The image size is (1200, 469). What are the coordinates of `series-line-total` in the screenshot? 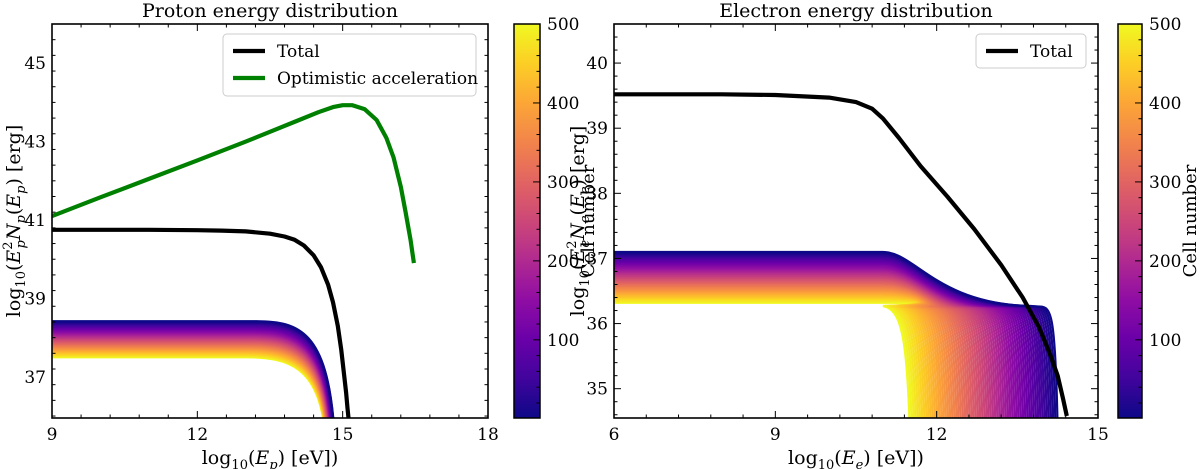 It's located at (201, 322).